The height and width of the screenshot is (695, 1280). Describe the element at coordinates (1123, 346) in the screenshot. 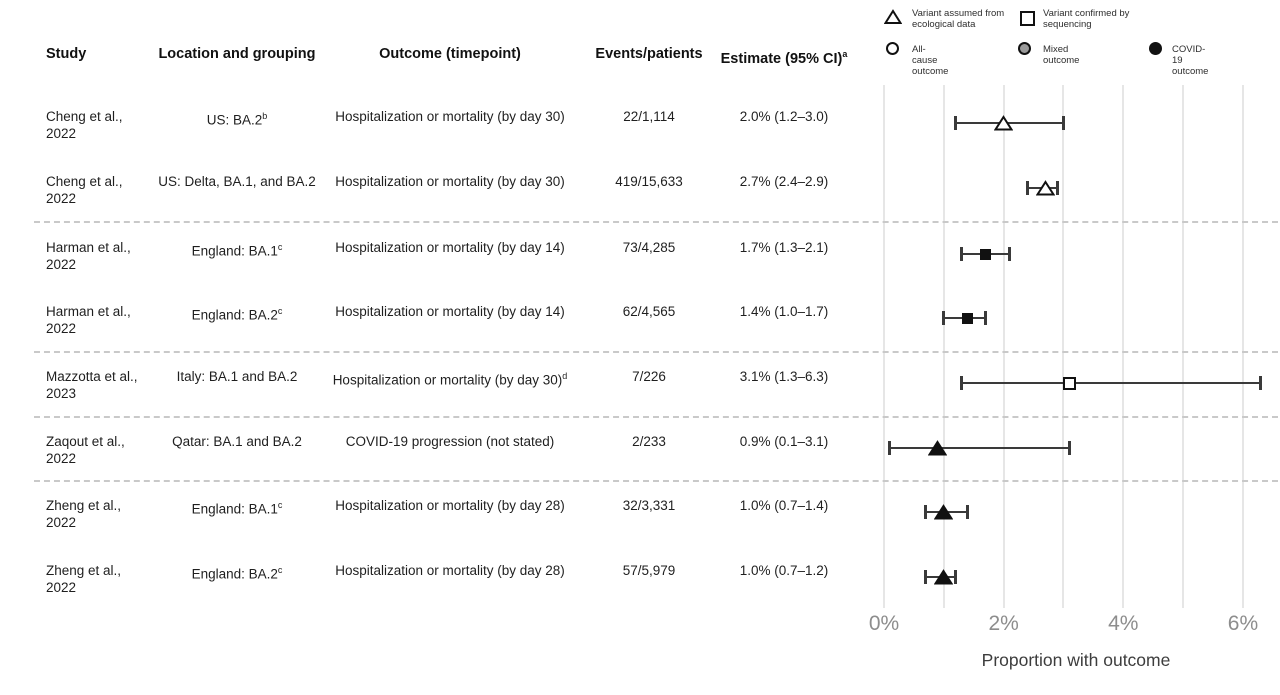

I see `gridline-4pct` at that location.